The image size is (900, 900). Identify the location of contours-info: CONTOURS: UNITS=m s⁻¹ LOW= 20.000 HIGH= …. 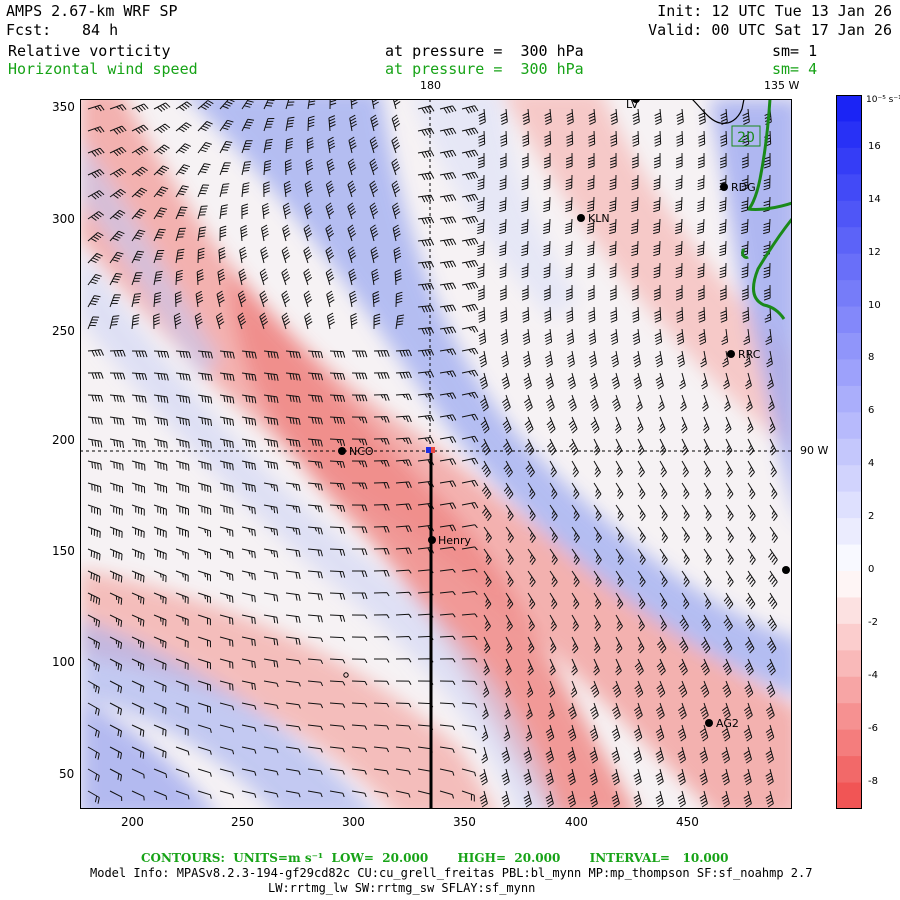
(435, 858).